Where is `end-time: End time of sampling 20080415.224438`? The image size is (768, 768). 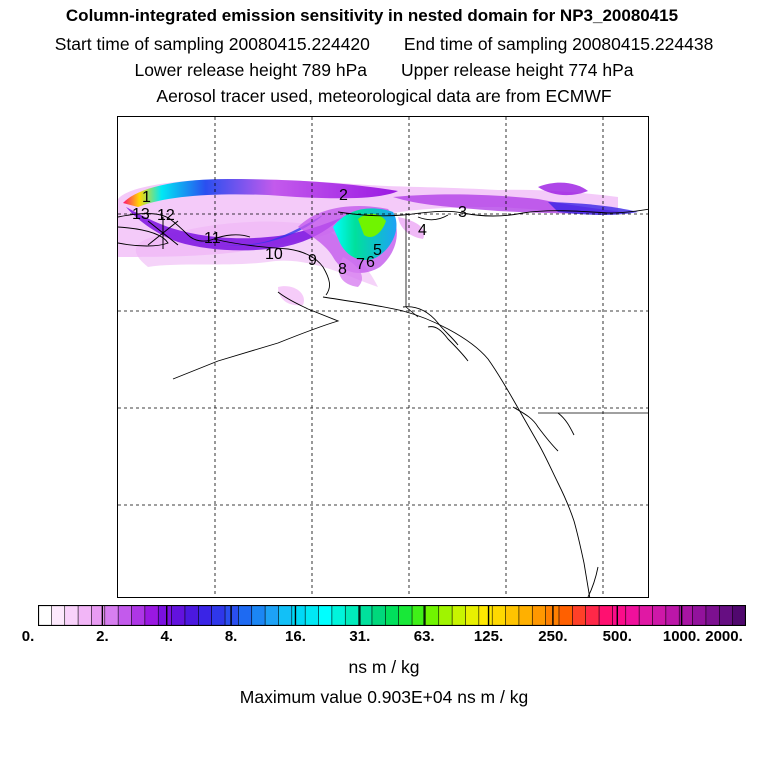
end-time: End time of sampling 20080415.224438 is located at coordinates (558, 44).